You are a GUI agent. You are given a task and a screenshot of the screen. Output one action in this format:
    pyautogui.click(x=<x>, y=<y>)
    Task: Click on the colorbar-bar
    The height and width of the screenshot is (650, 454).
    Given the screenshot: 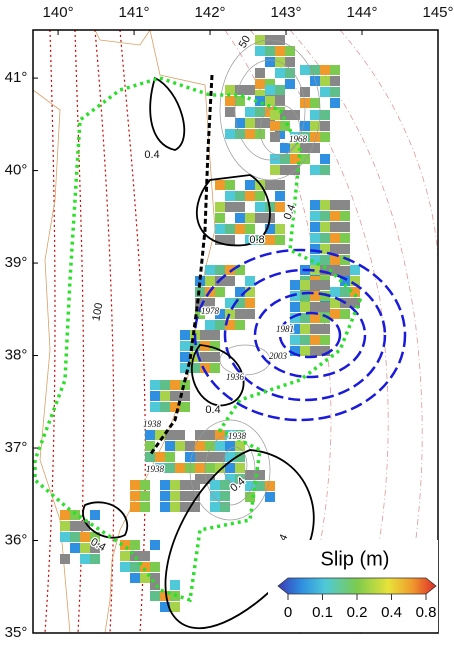 What is the action you would take?
    pyautogui.click(x=357, y=586)
    